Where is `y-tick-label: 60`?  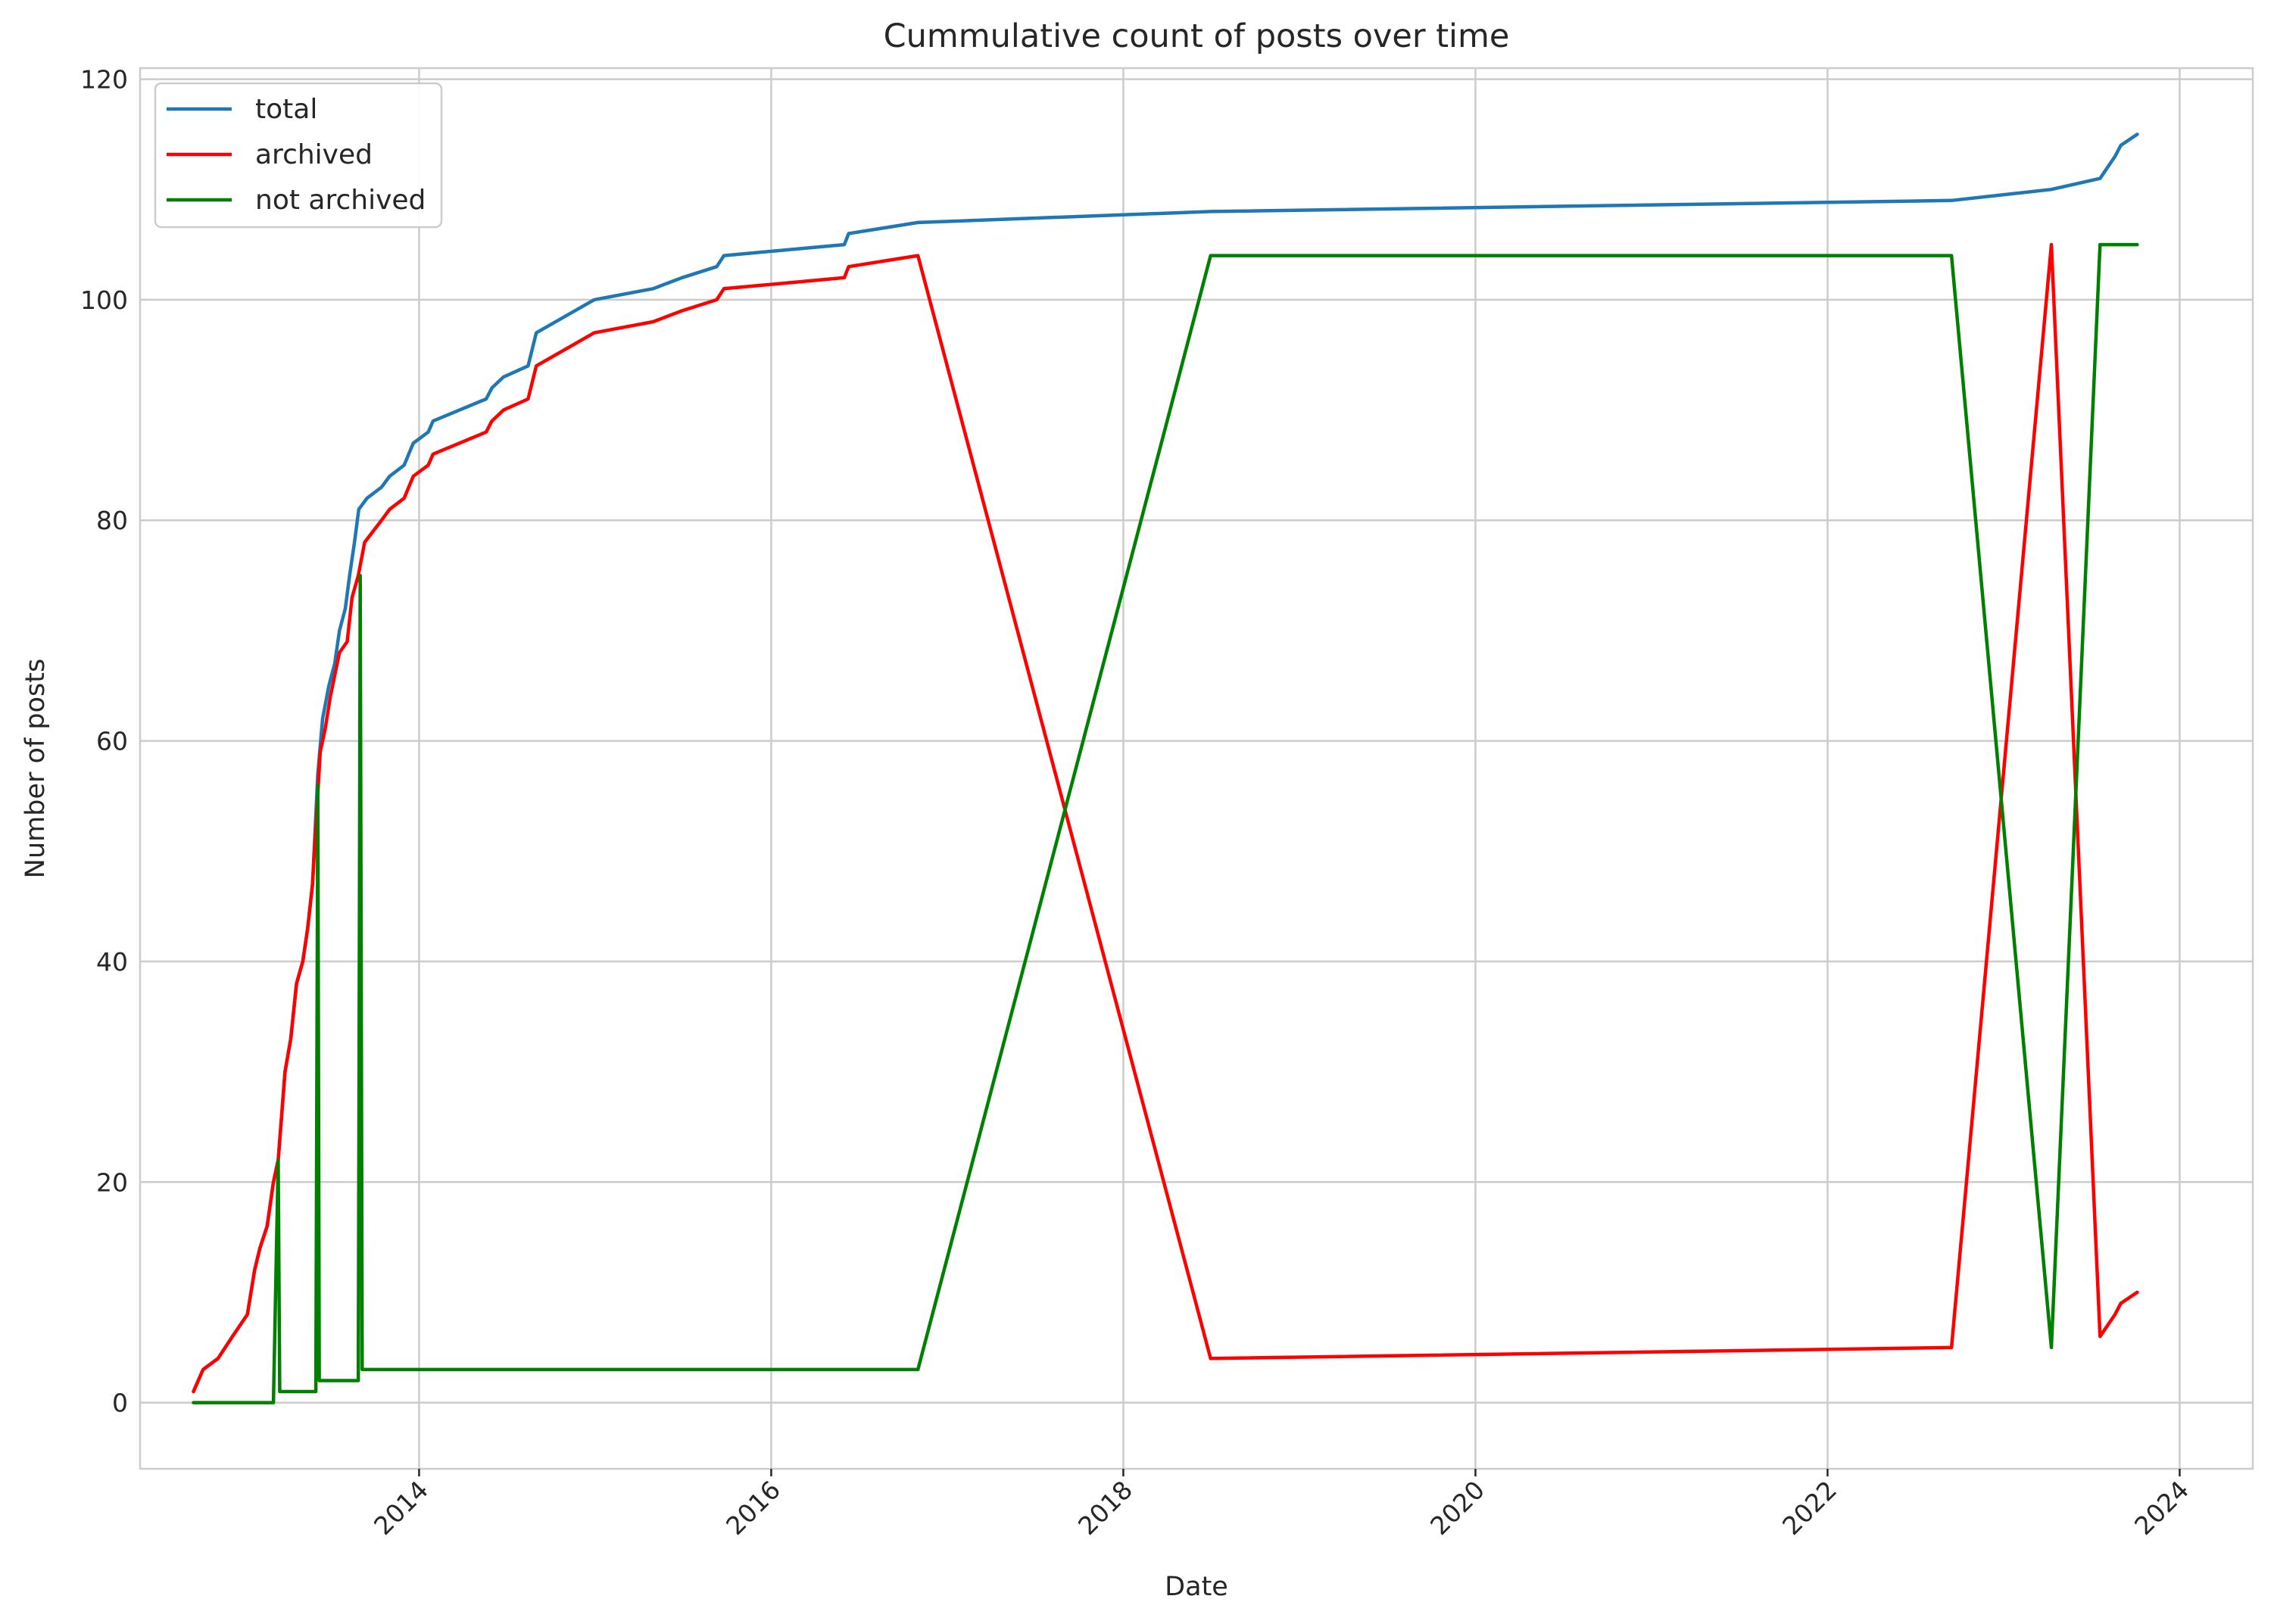
y-tick-label: 60 is located at coordinates (112, 741).